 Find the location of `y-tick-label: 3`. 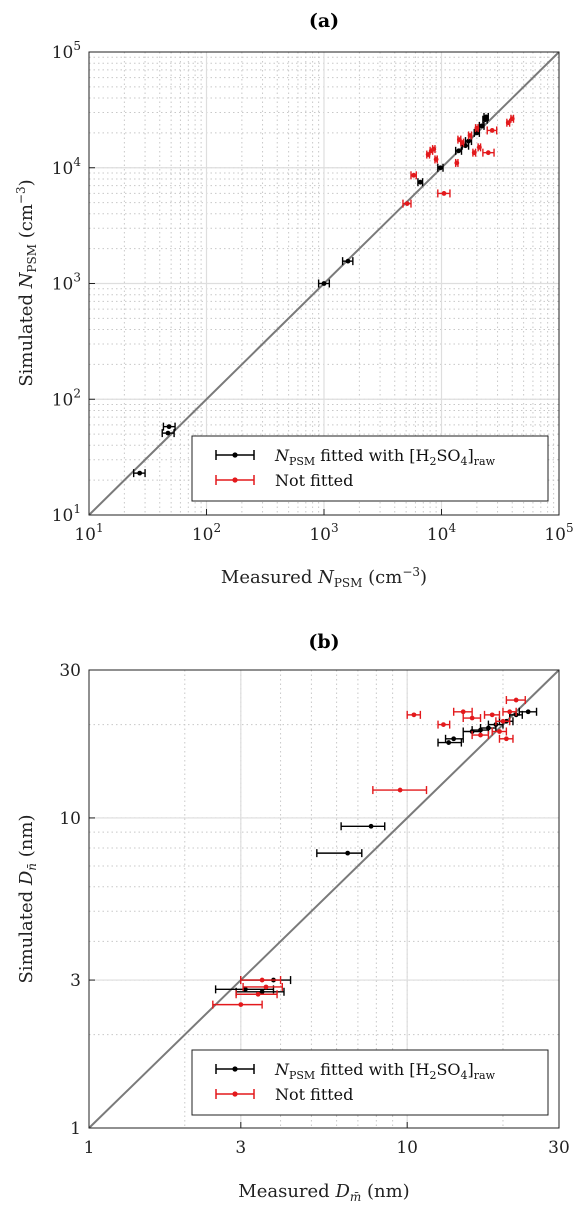

y-tick-label: 3 is located at coordinates (75, 981).